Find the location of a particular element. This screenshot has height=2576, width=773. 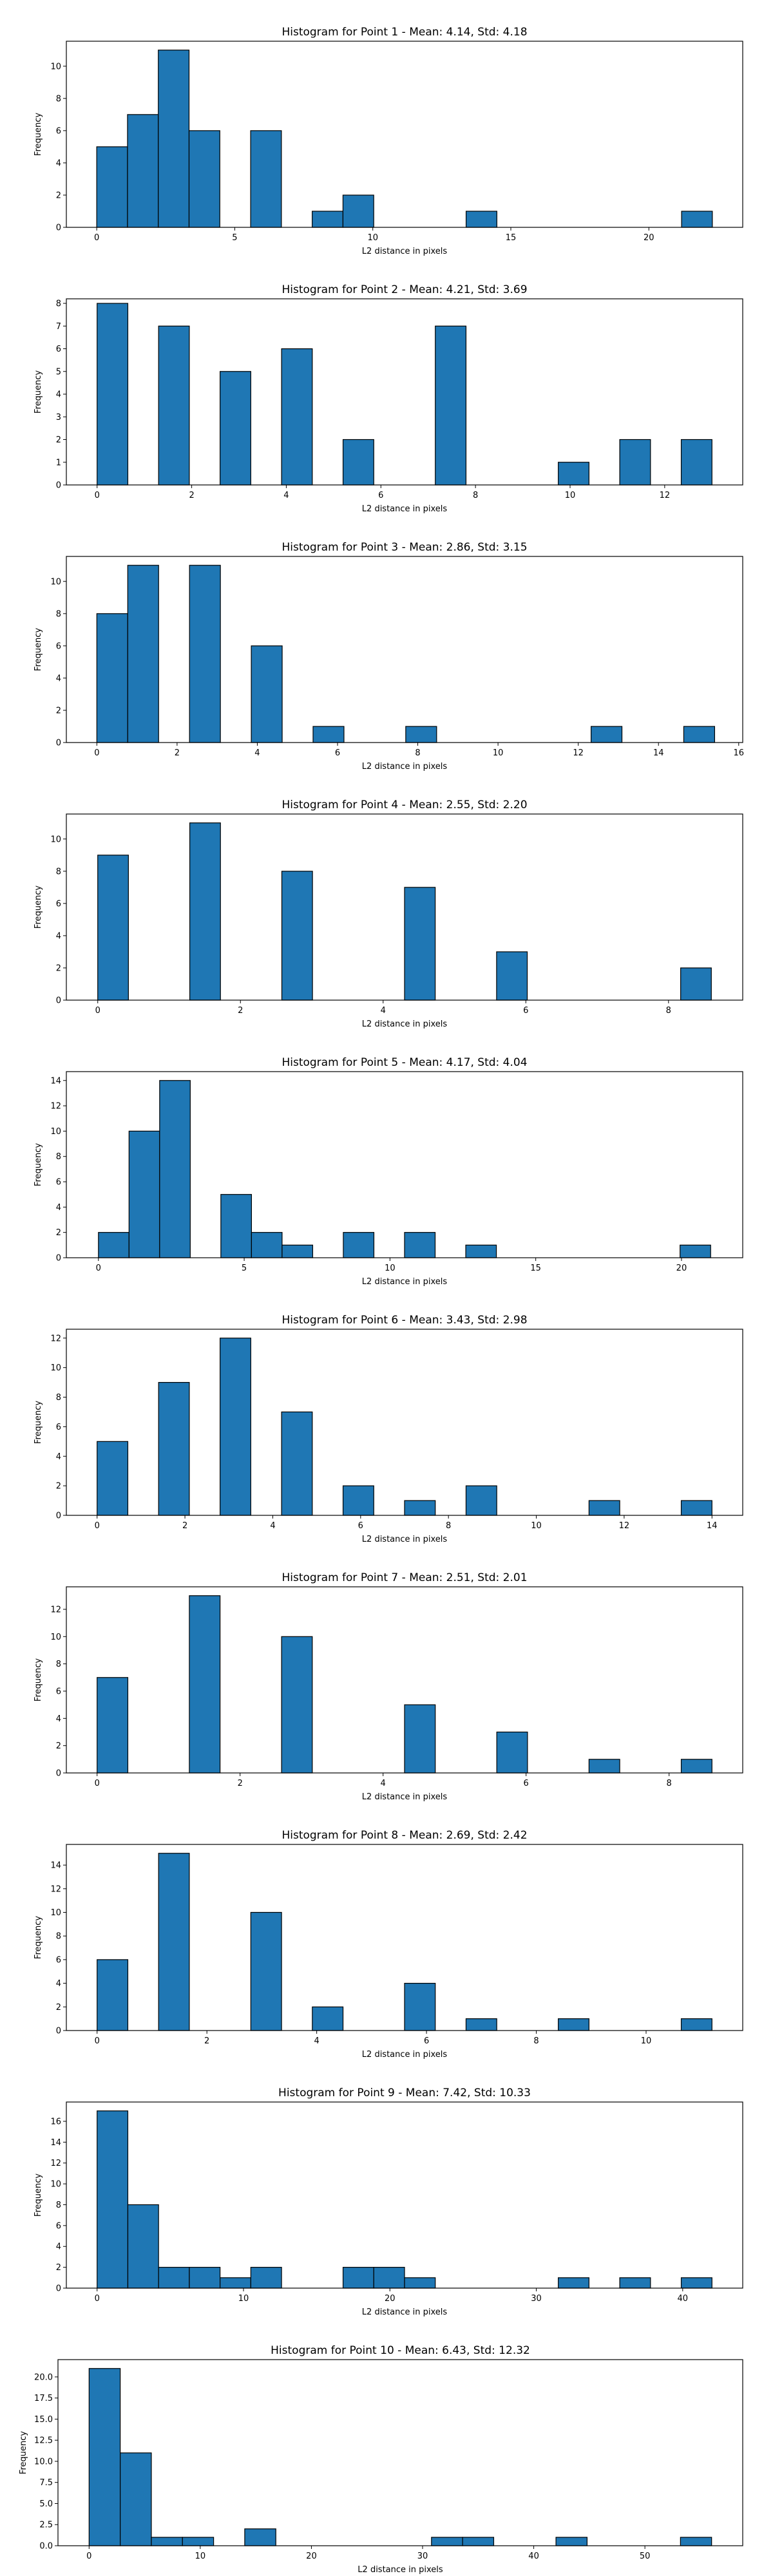

x-axis-ticks: 0 10 20 30 40 50 is located at coordinates (368, 2553).